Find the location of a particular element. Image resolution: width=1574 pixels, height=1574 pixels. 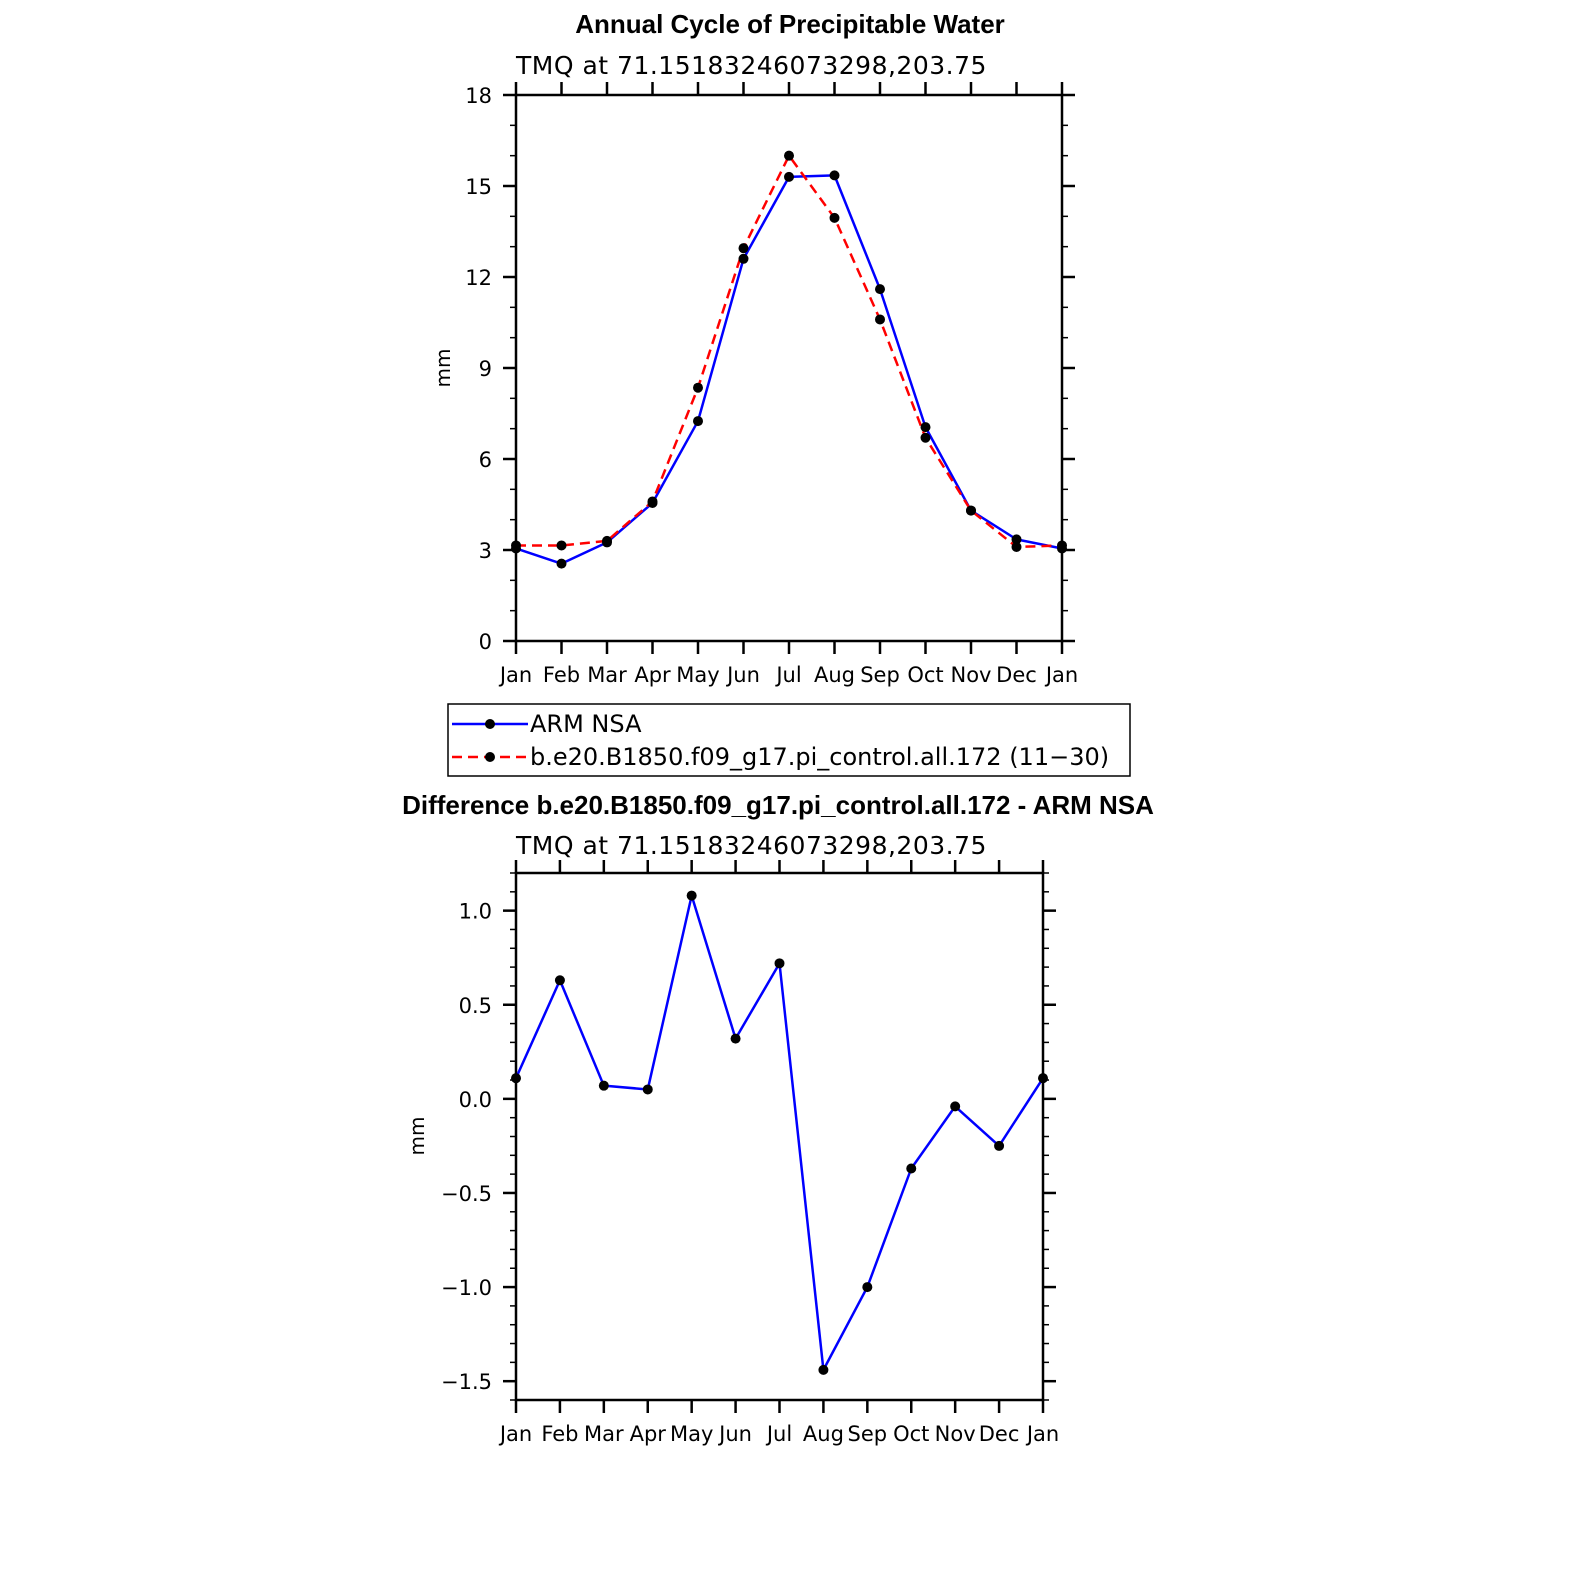

y-tick-label: 3 is located at coordinates (485, 551).